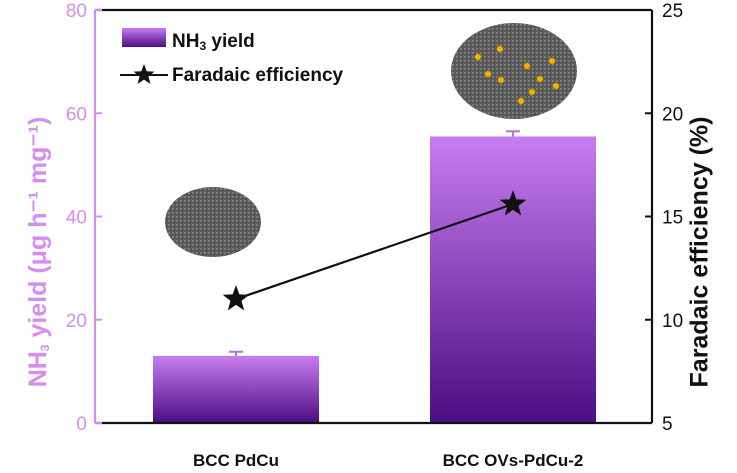 This screenshot has height=473, width=737. What do you see at coordinates (672, 321) in the screenshot?
I see `y-right-tick-label-10: 10` at bounding box center [672, 321].